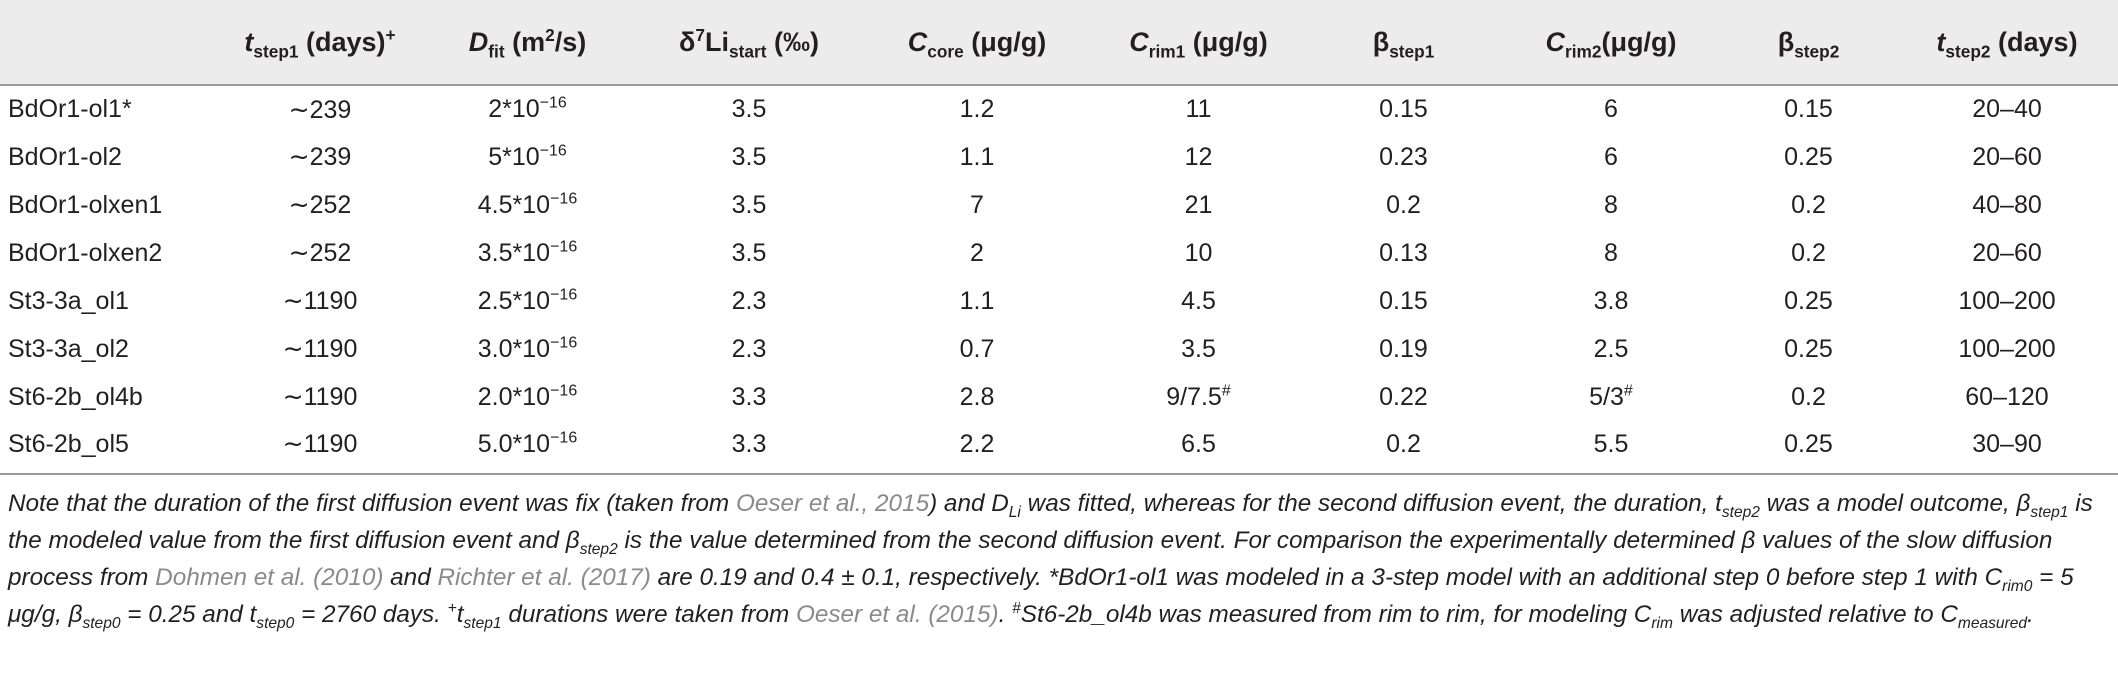 The height and width of the screenshot is (677, 2118). Describe the element at coordinates (1198, 204) in the screenshot. I see `cell-crim1: 21` at that location.